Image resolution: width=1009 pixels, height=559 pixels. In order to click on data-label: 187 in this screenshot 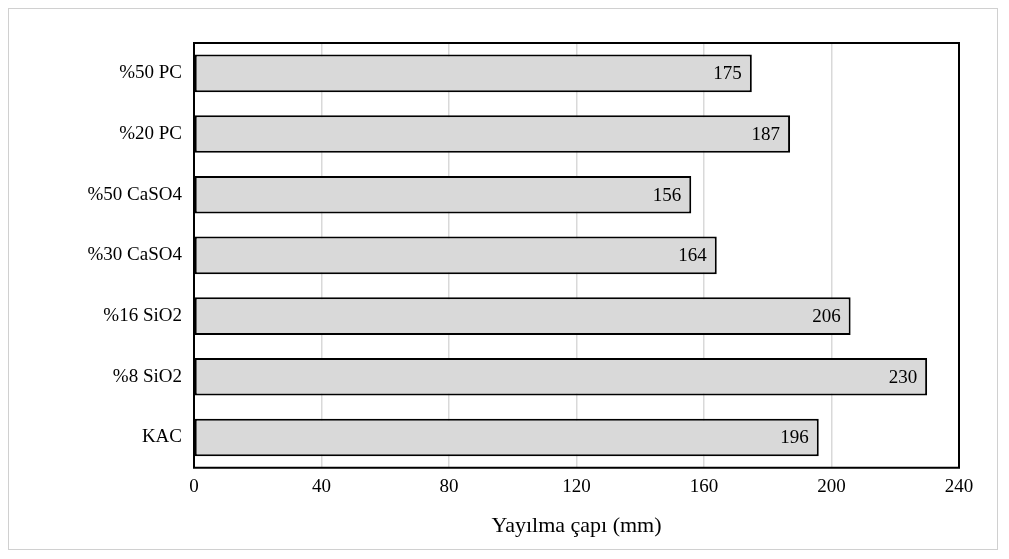, I will do `click(766, 134)`.